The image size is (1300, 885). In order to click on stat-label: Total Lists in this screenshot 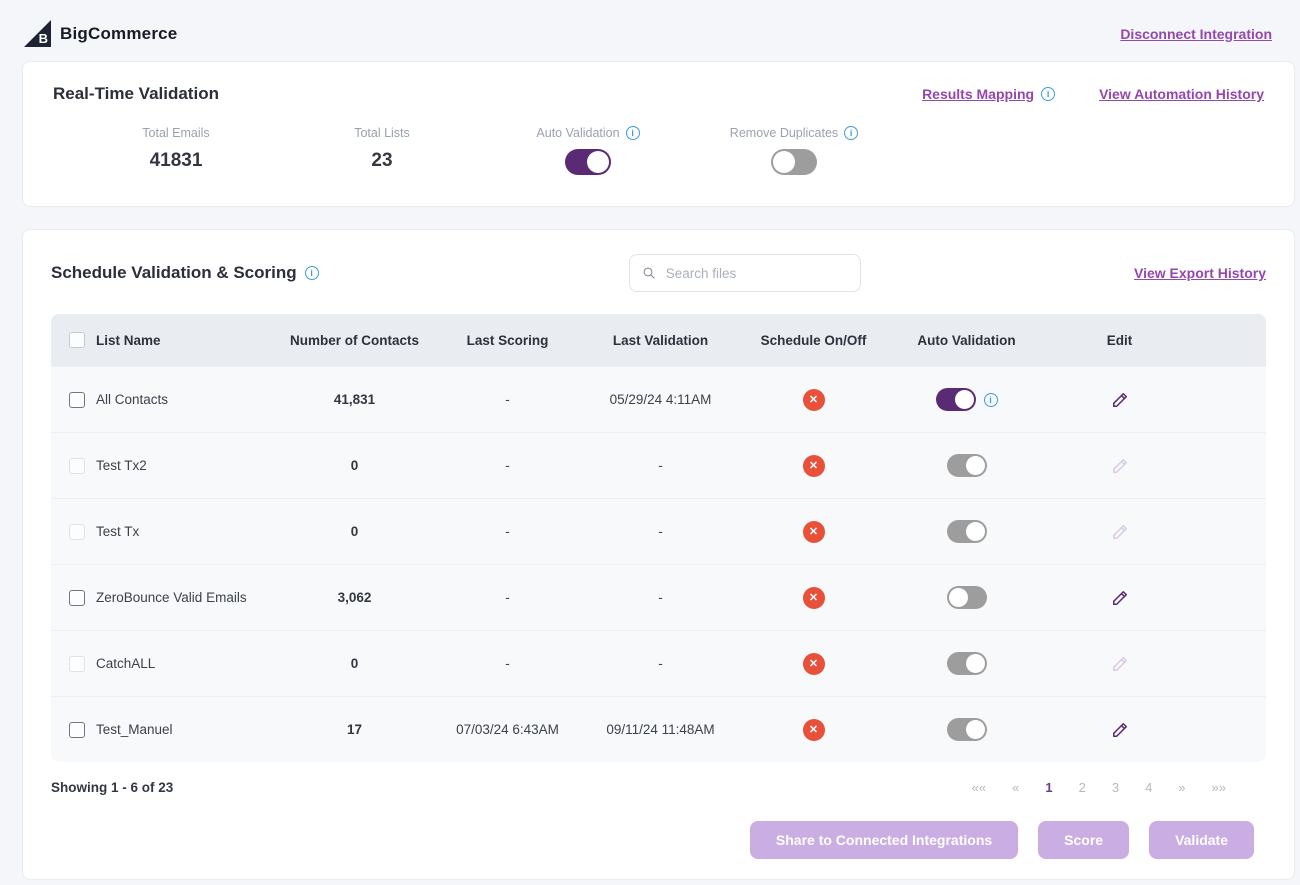, I will do `click(382, 133)`.